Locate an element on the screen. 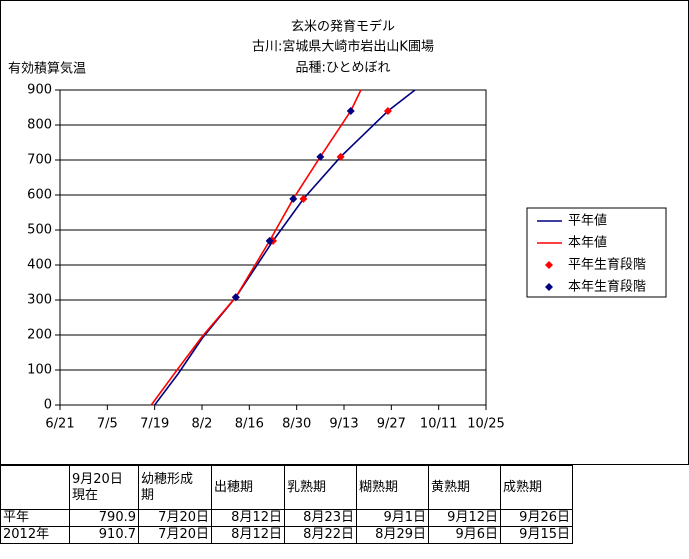 The height and width of the screenshot is (559, 689). table-row: 2012年 910.7 7月20日 8月12日 8月22日 8月29日 9月6日 9月15日 is located at coordinates (286, 535).